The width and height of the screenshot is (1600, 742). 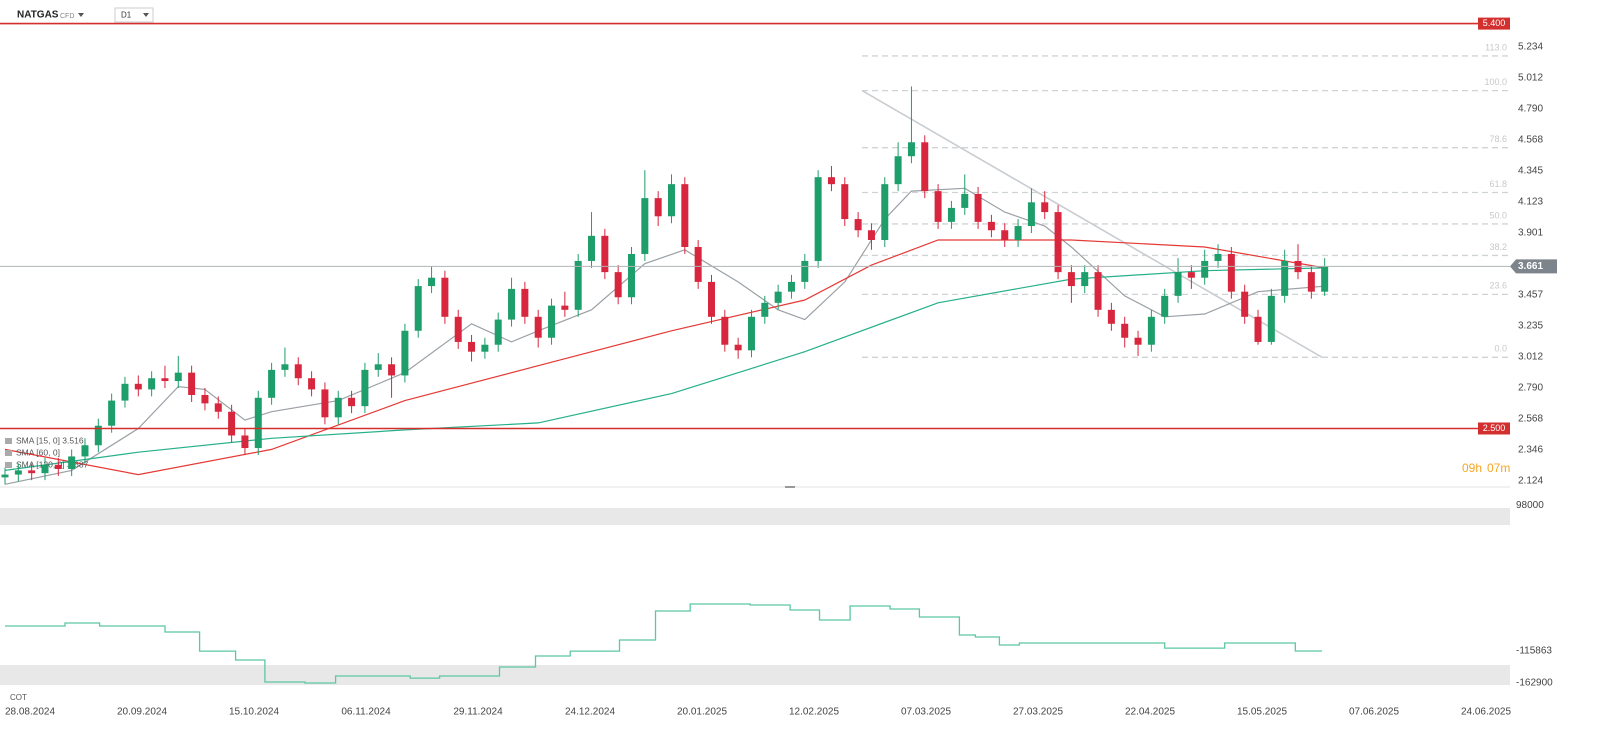 I want to click on x-tick-label: 28.08.2024, so click(x=30, y=712).